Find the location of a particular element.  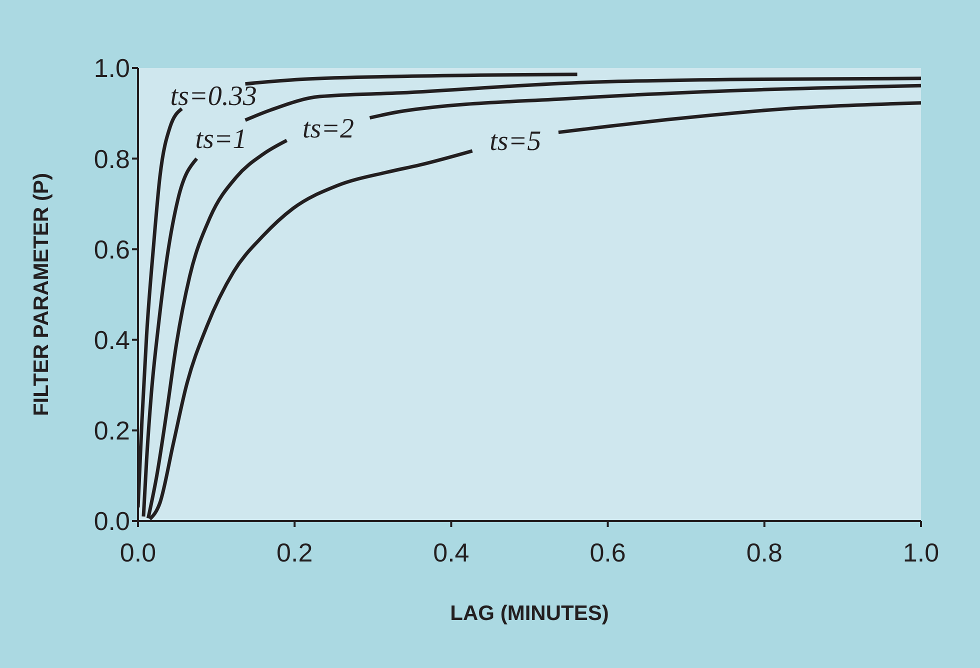

x-tick-label: 0.2 is located at coordinates (294, 552).